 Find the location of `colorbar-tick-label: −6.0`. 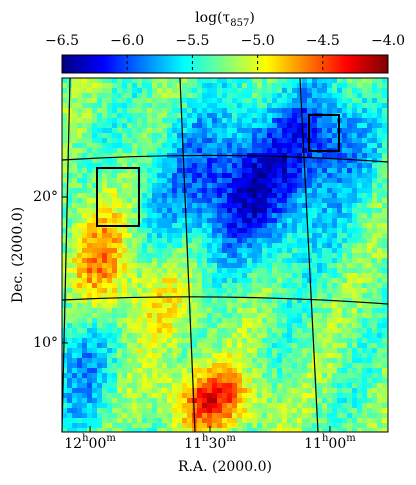

colorbar-tick-label: −6.0 is located at coordinates (127, 41).